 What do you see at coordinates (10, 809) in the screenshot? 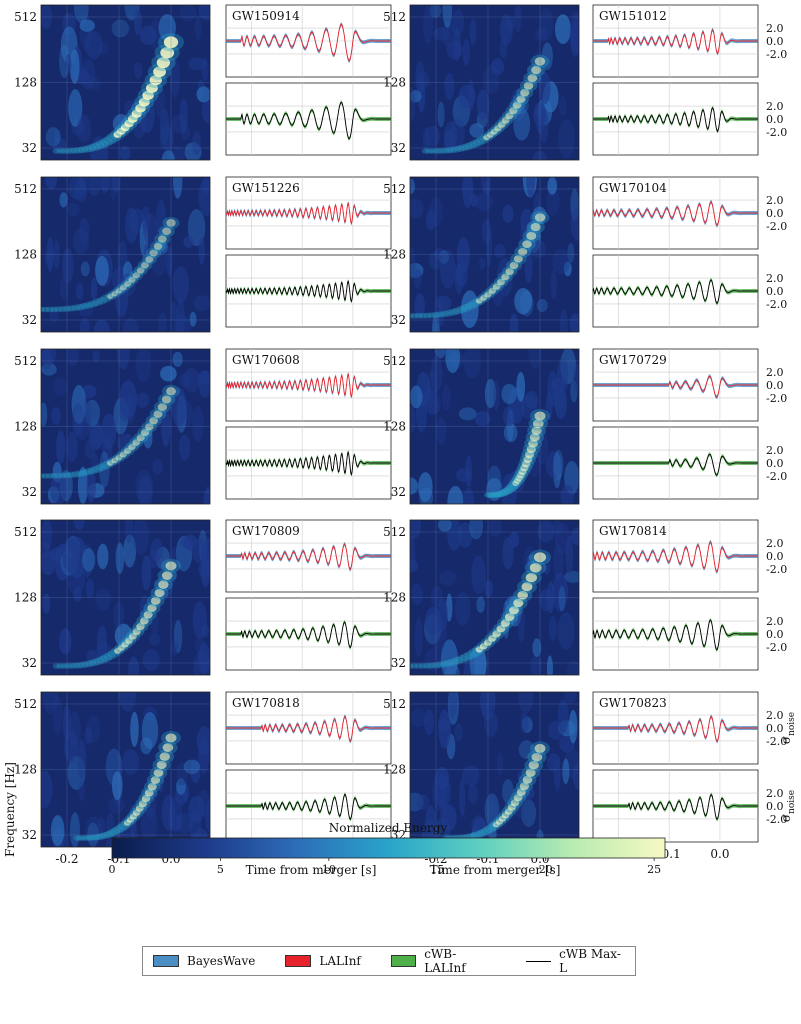
I see `y-axis-label-frequency: Frequency [Hz]` at bounding box center [10, 809].